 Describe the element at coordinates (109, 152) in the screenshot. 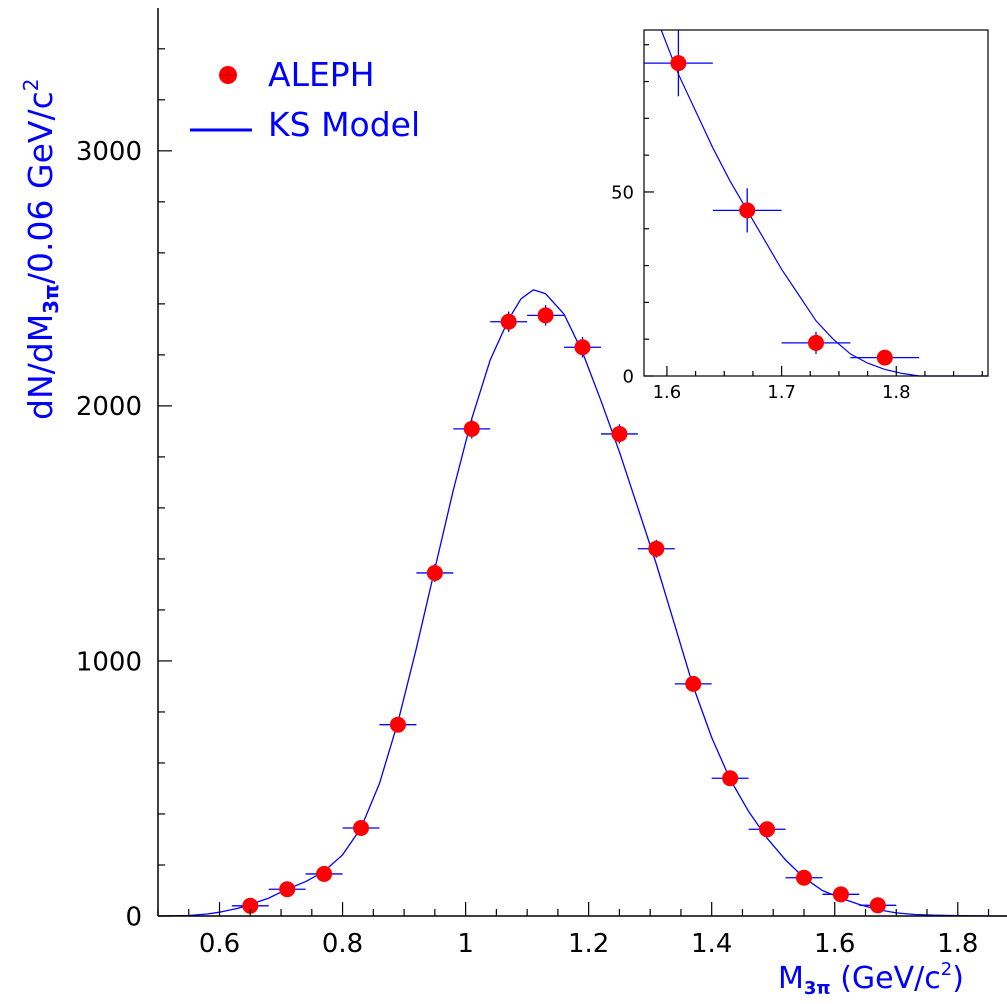

I see `y-tick-label: 3000` at that location.